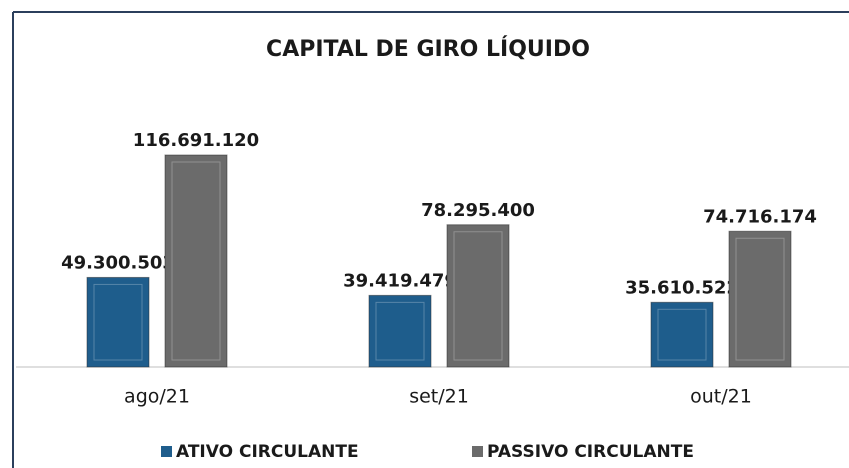  Describe the element at coordinates (157, 397) in the screenshot. I see `x-tick-label: ago/21` at that location.